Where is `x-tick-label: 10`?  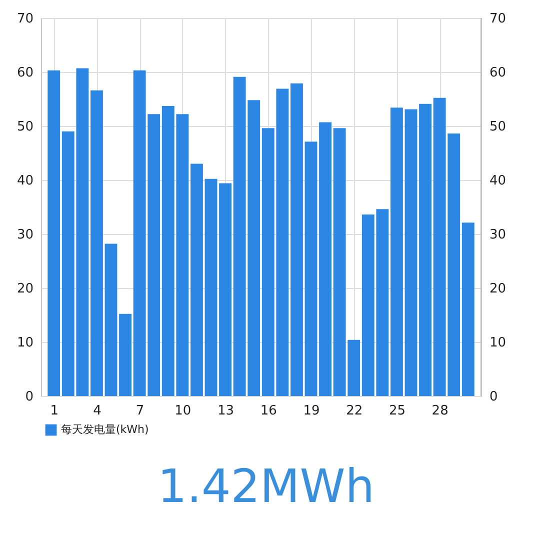
x-tick-label: 10 is located at coordinates (183, 411).